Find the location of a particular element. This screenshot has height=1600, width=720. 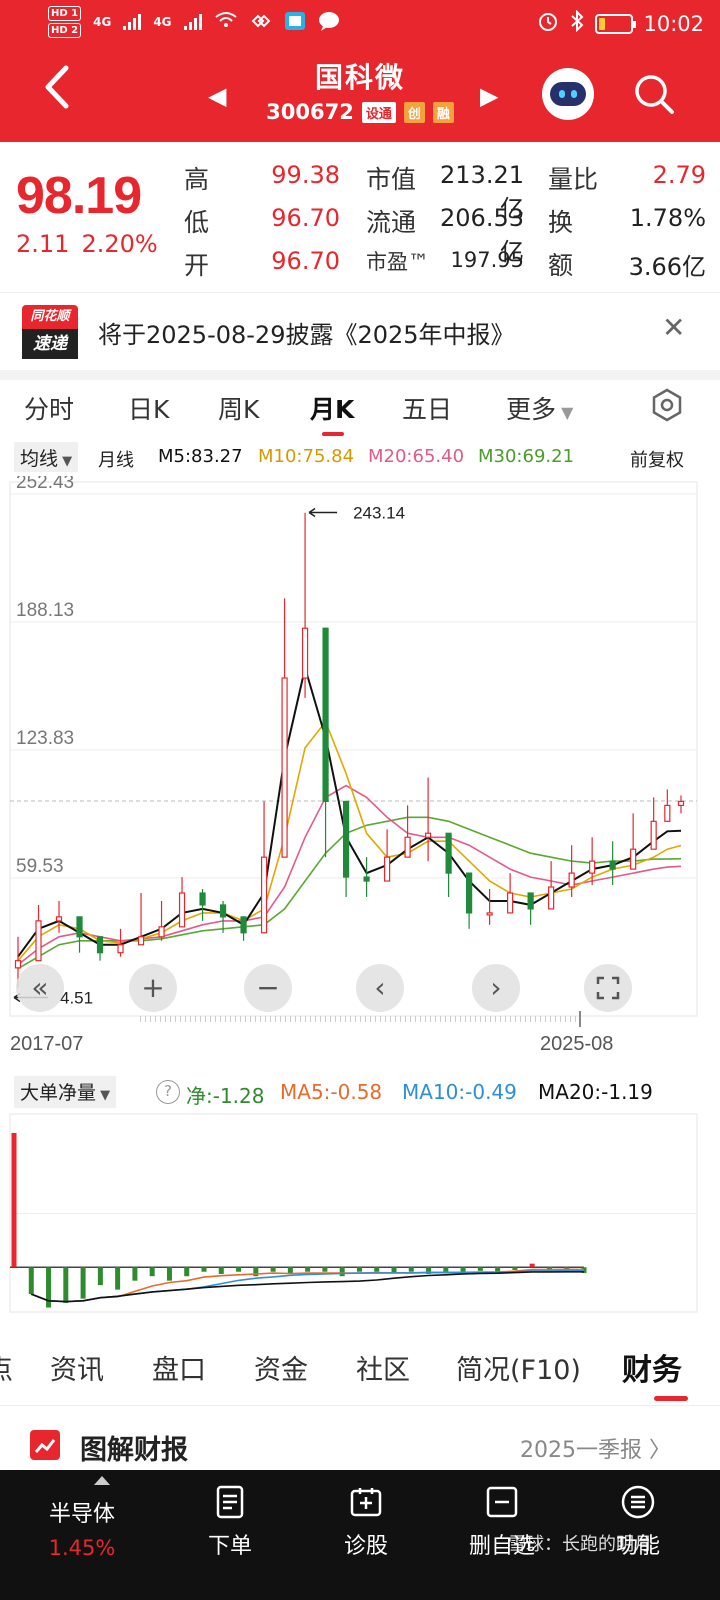

remove-watchlist-label: 删自选 is located at coordinates (501, 1546).